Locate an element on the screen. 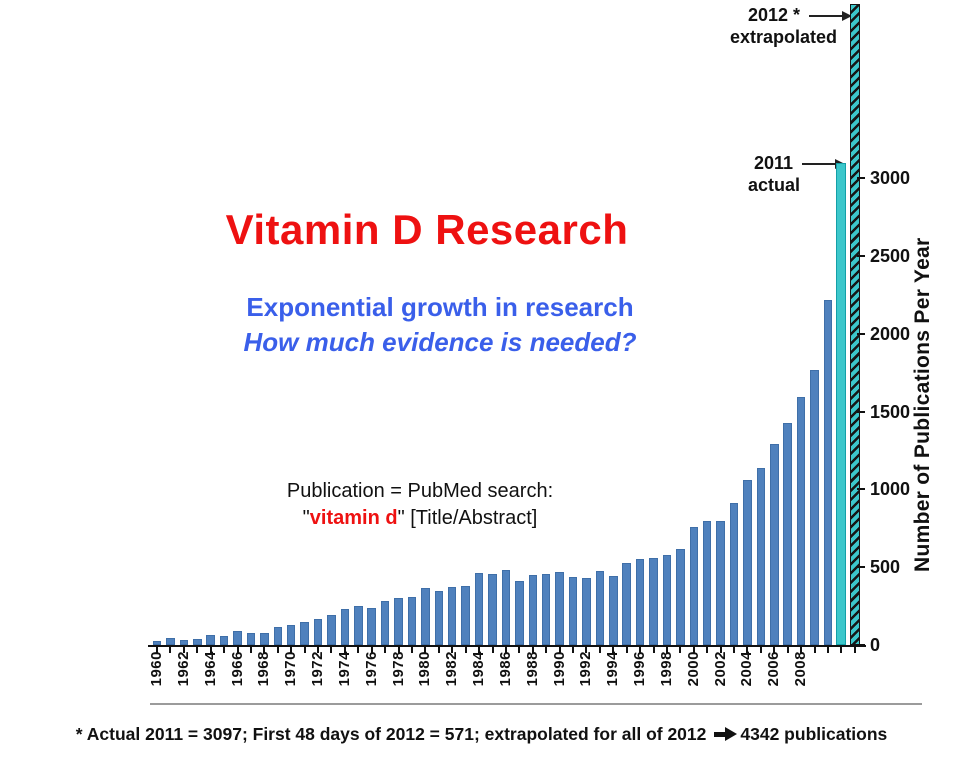  bar-2002 is located at coordinates (720, 583).